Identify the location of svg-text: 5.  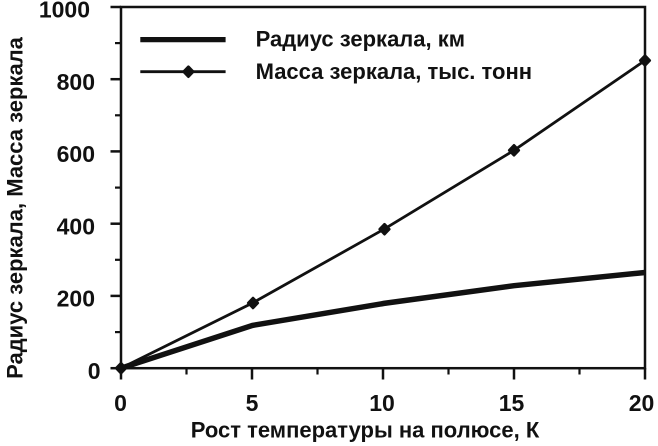
(252, 403).